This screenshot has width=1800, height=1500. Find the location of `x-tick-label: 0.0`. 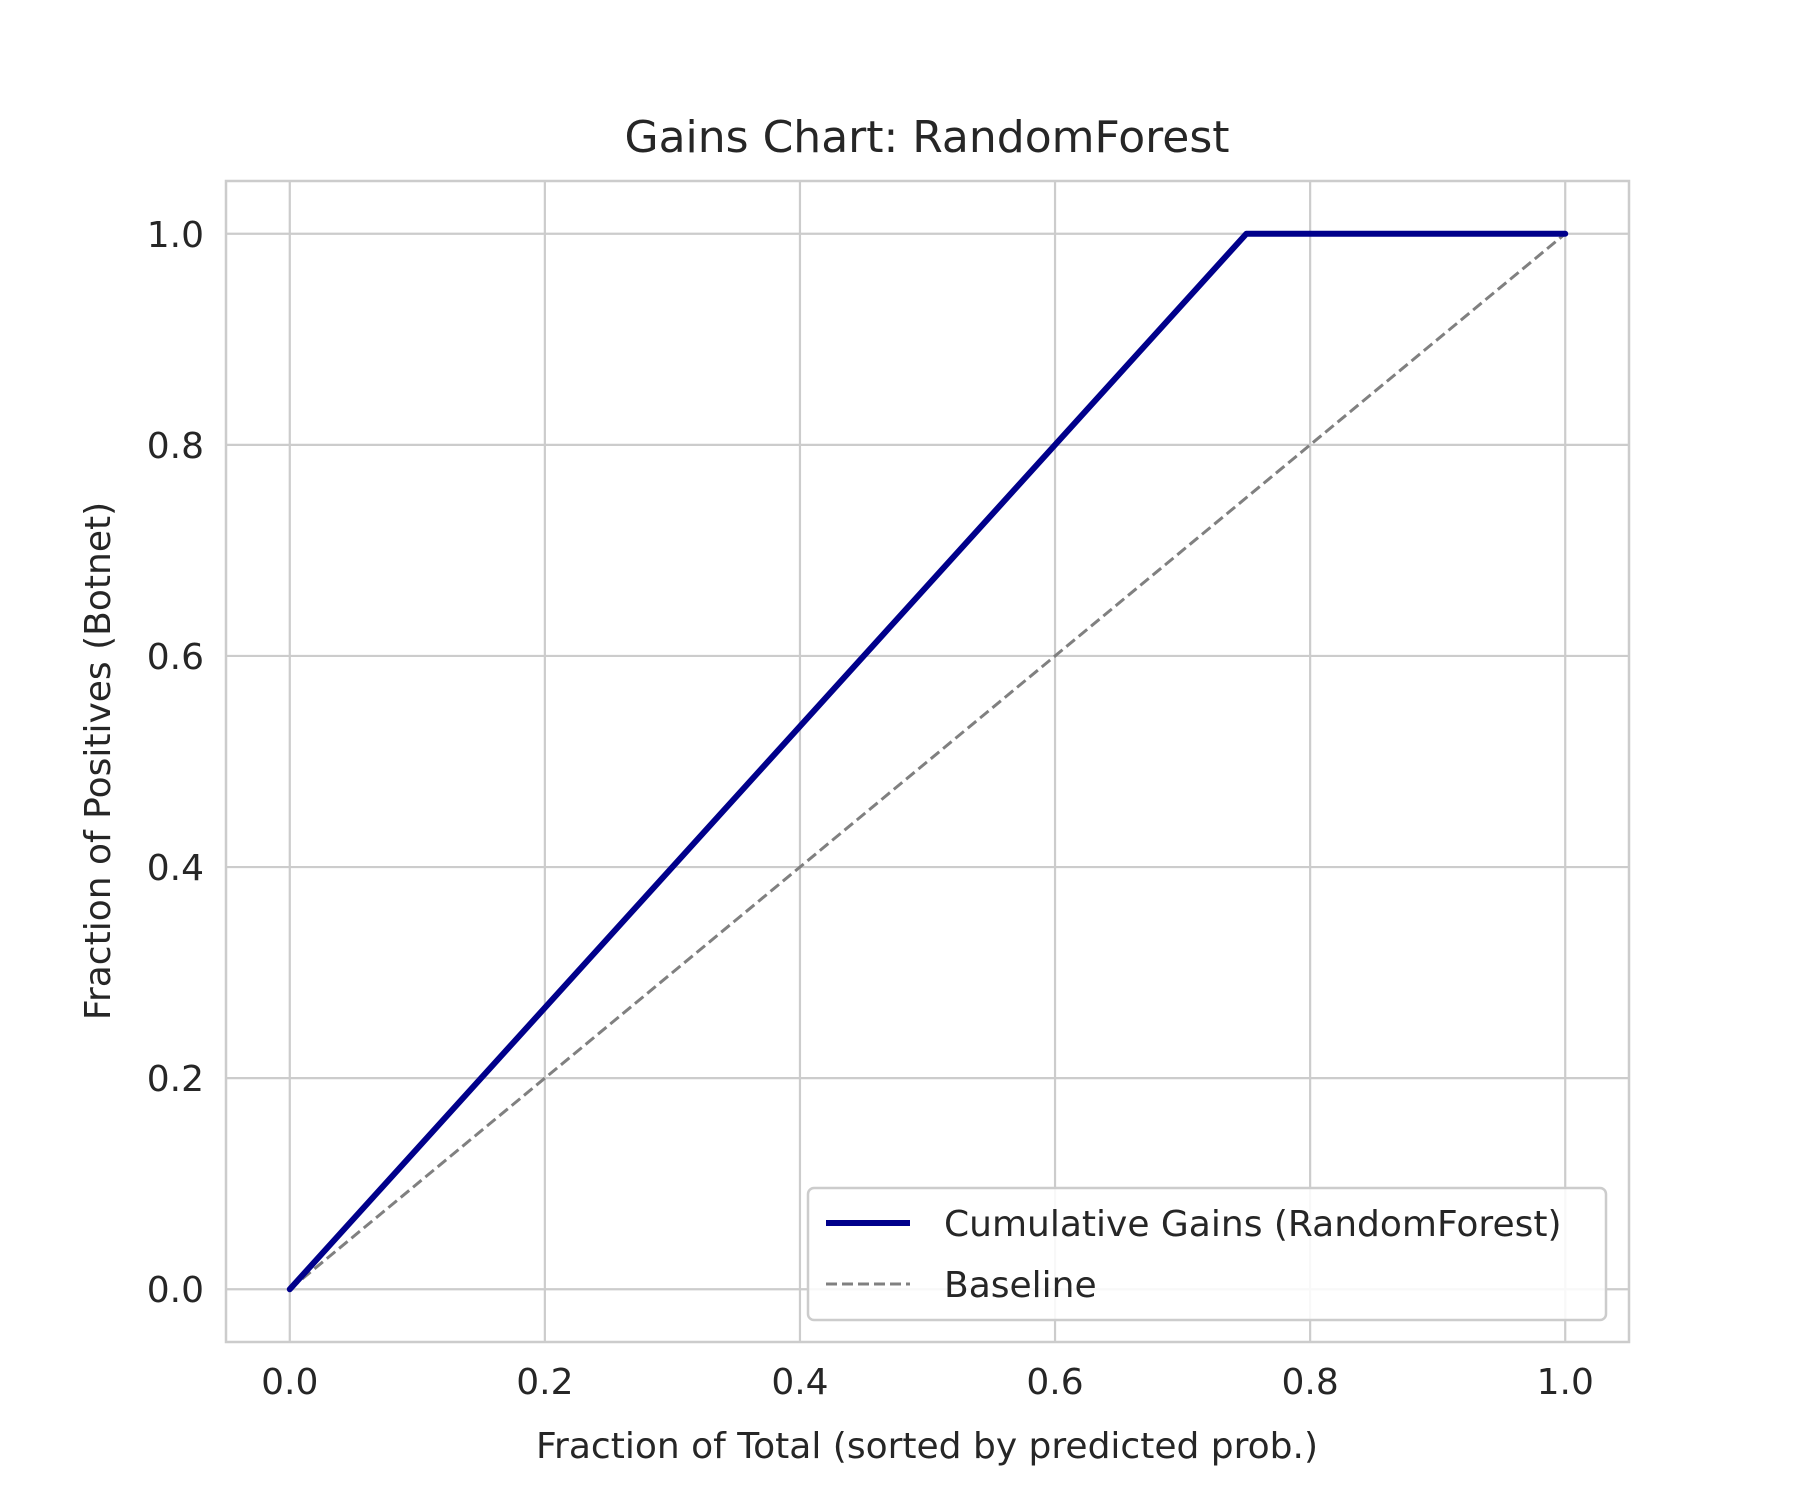

x-tick-label: 0.0 is located at coordinates (289, 1382).